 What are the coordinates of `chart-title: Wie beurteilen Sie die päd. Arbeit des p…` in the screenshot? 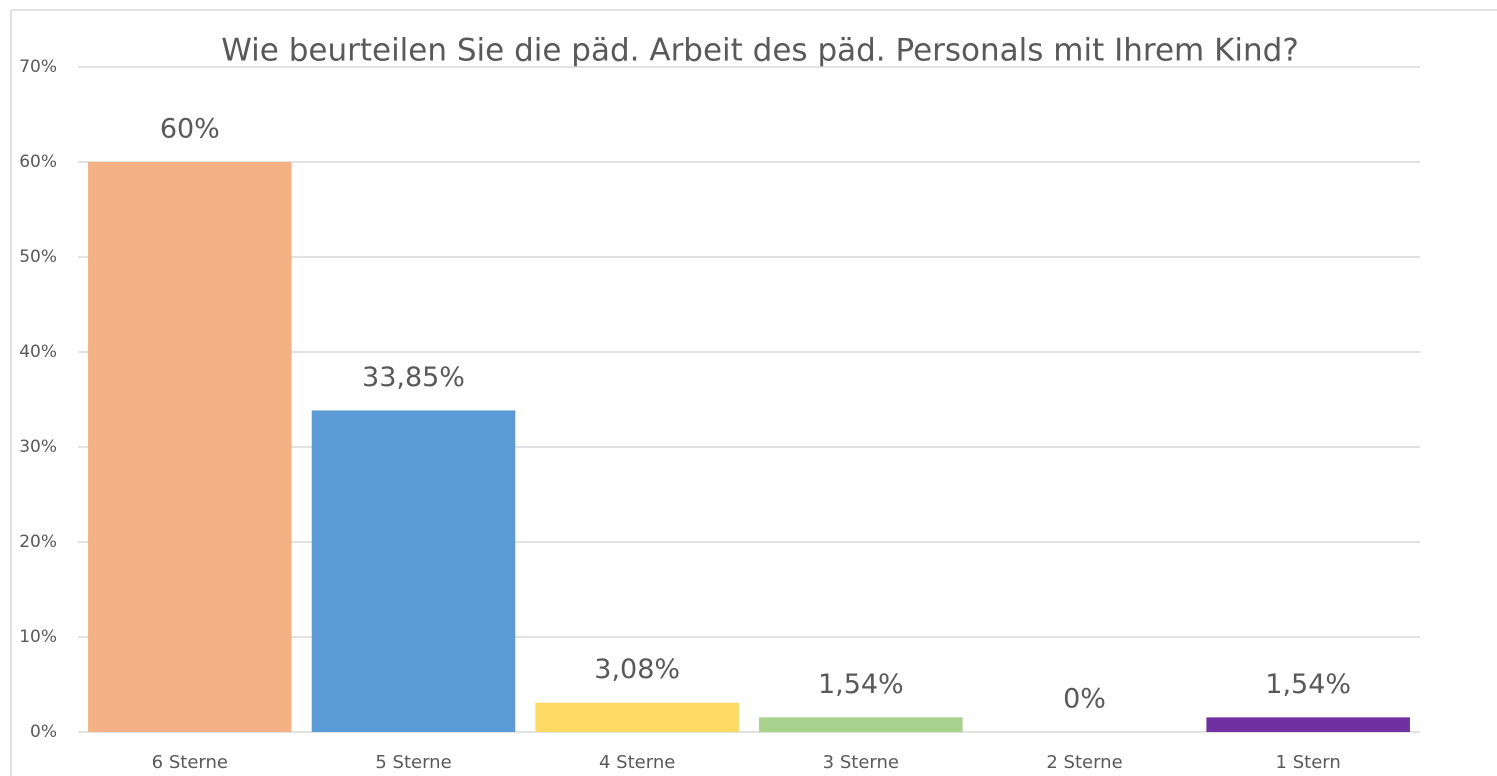 It's located at (760, 51).